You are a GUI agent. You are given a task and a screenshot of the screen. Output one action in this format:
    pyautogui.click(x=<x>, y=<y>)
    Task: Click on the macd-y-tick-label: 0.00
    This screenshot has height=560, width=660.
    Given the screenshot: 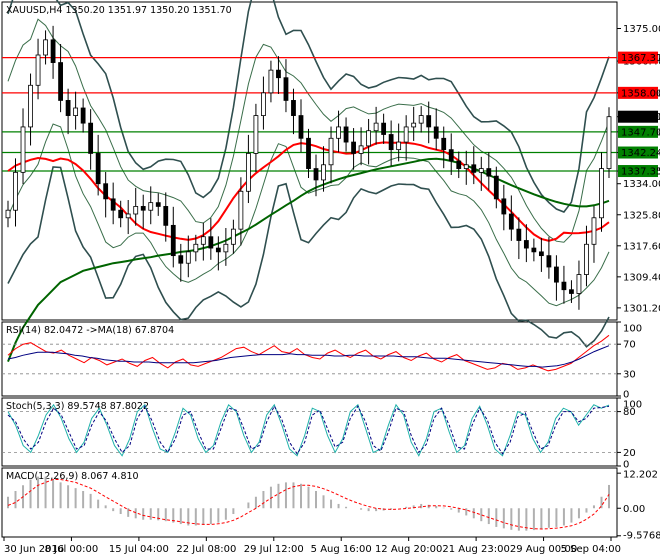 What is the action you would take?
    pyautogui.click(x=634, y=509)
    